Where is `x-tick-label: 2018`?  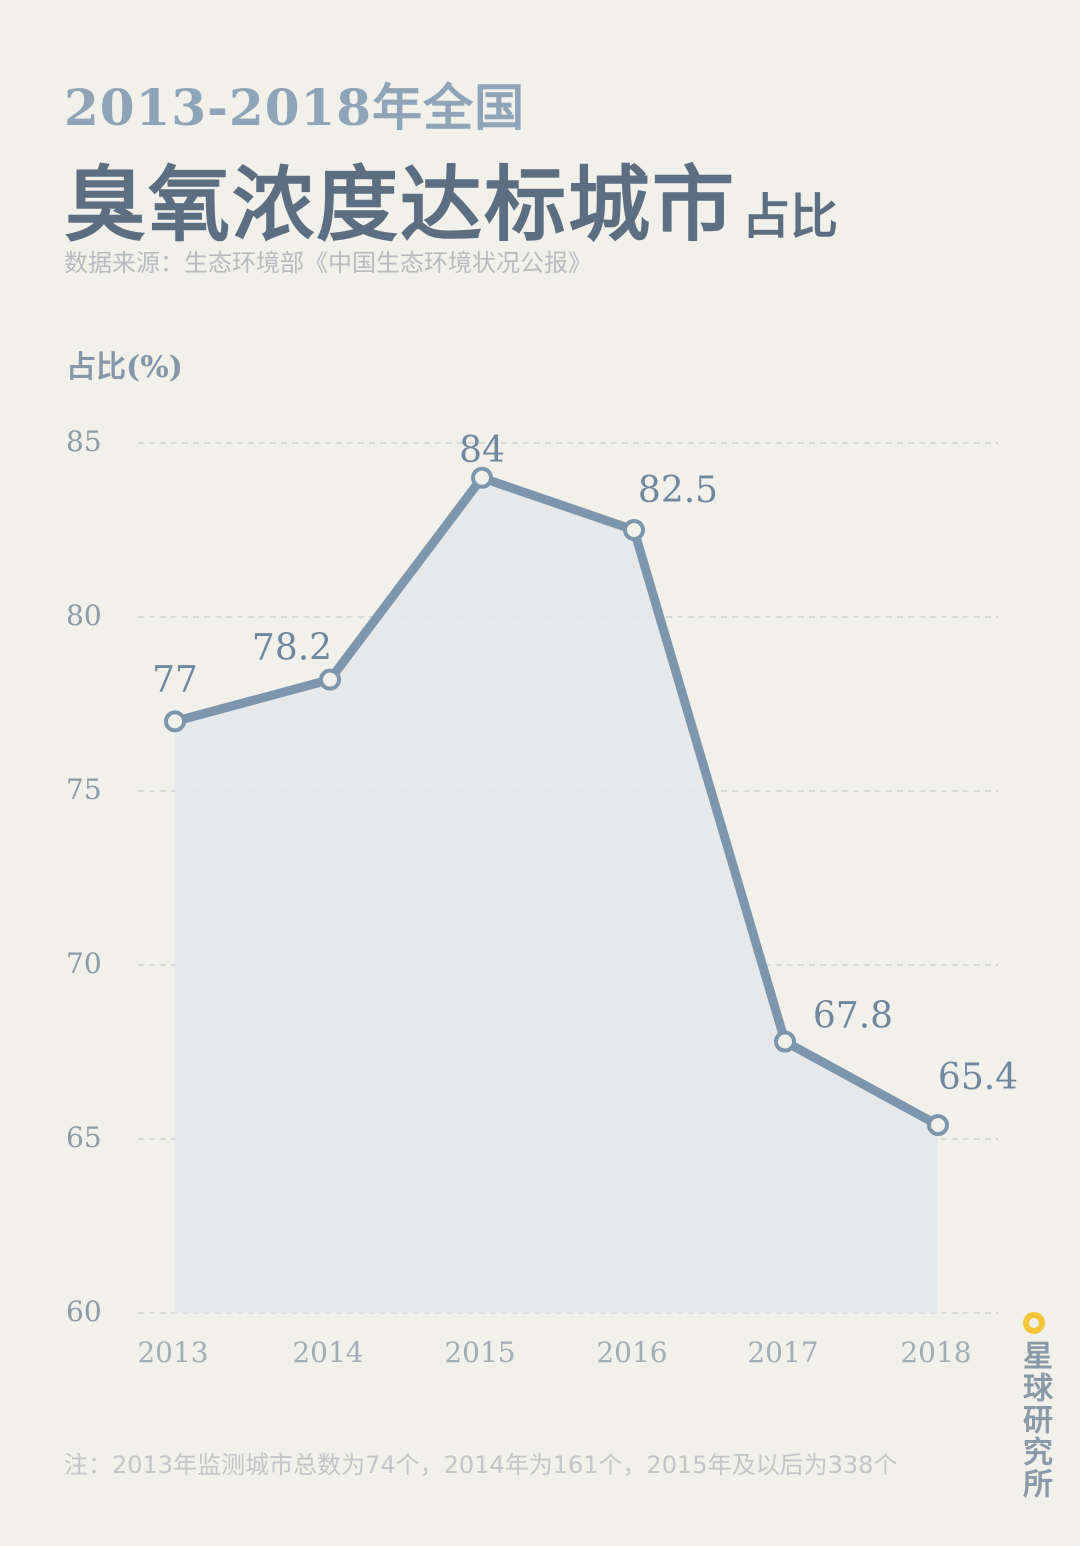 x-tick-label: 2018 is located at coordinates (935, 1352).